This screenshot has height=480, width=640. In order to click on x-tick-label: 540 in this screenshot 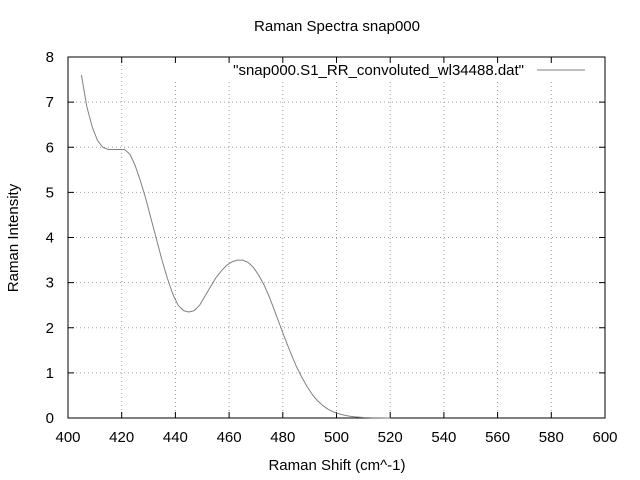, I will do `click(443, 437)`.